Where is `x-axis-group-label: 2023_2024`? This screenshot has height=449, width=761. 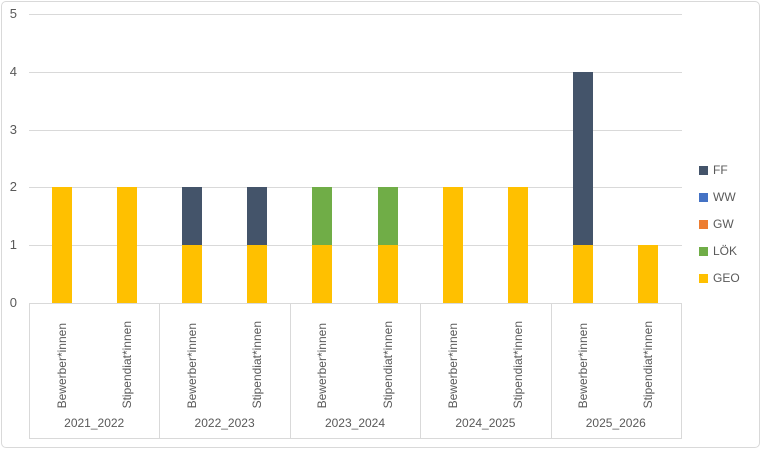
x-axis-group-label: 2023_2024 is located at coordinates (355, 423).